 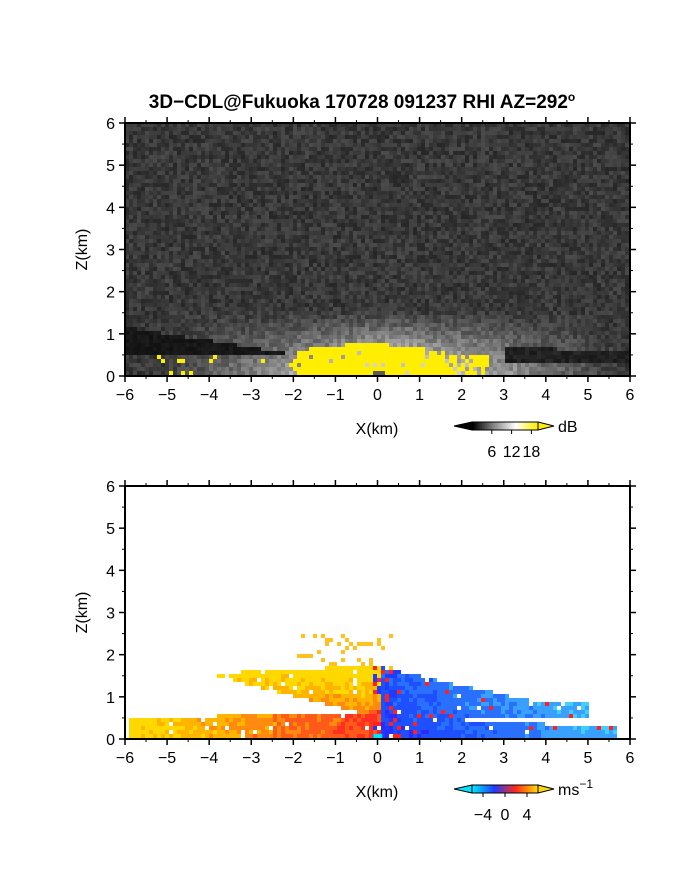 What do you see at coordinates (373, 686) in the screenshot?
I see `doppler-velocity-panel-field` at bounding box center [373, 686].